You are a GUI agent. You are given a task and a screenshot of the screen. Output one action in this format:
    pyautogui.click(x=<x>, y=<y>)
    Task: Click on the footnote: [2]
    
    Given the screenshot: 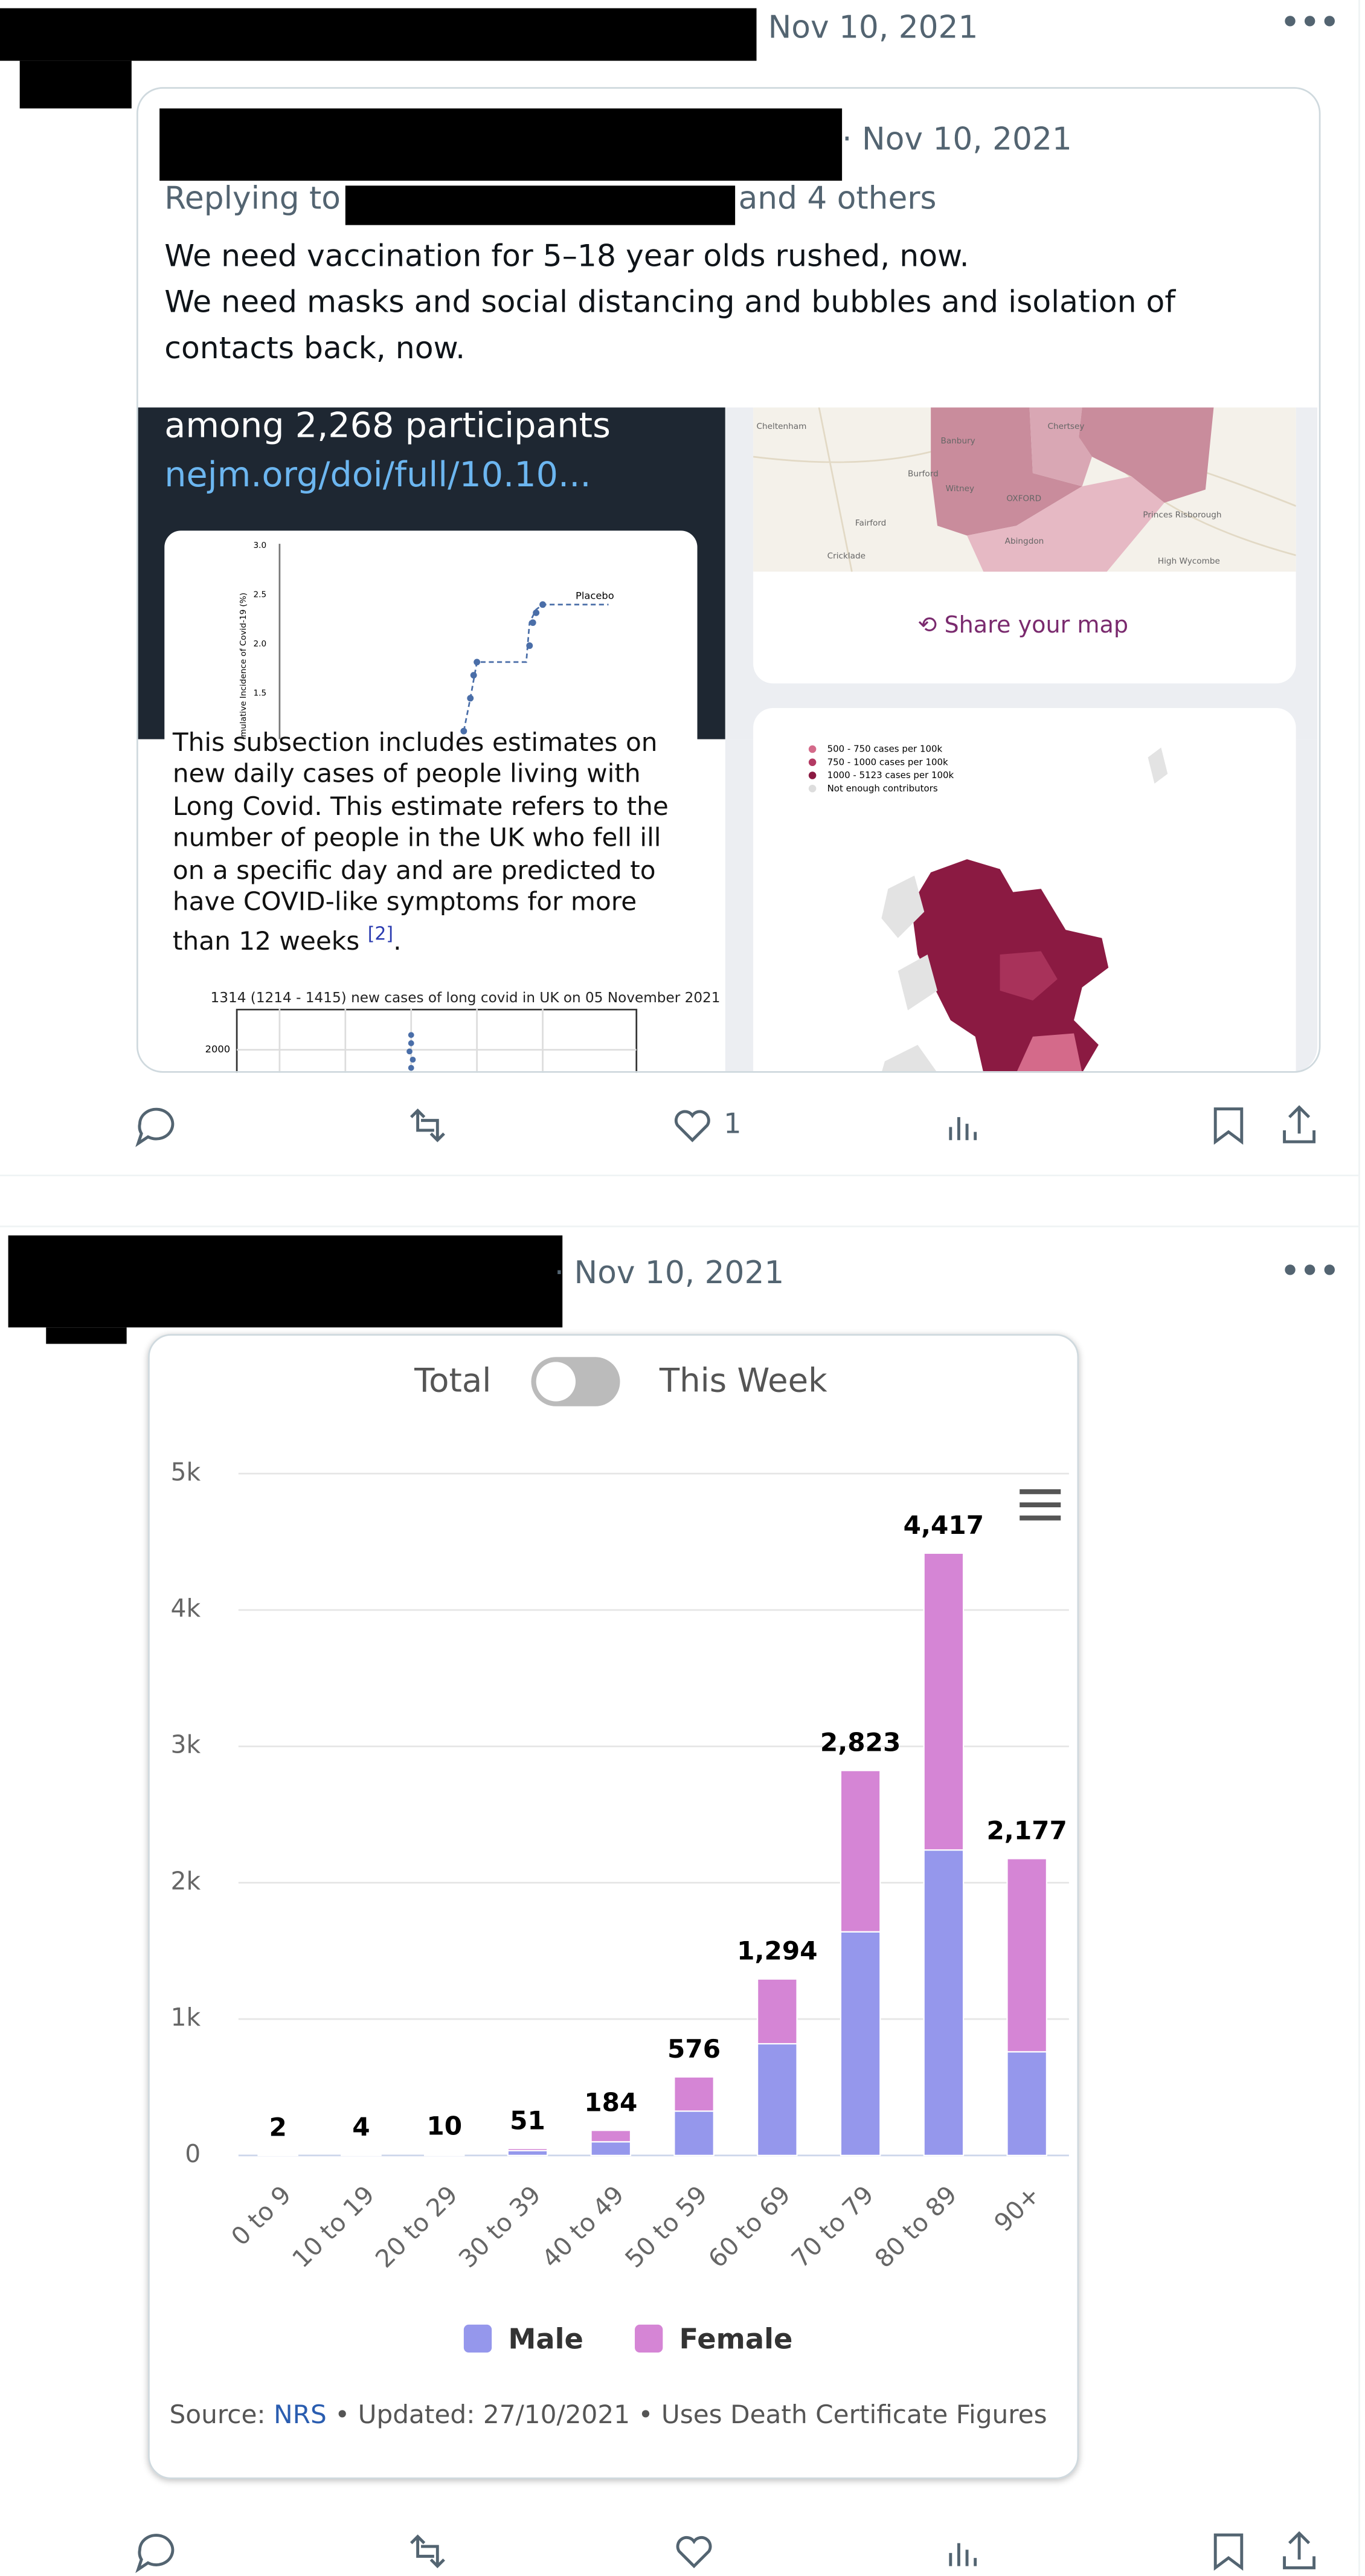 What is the action you would take?
    pyautogui.click(x=380, y=934)
    